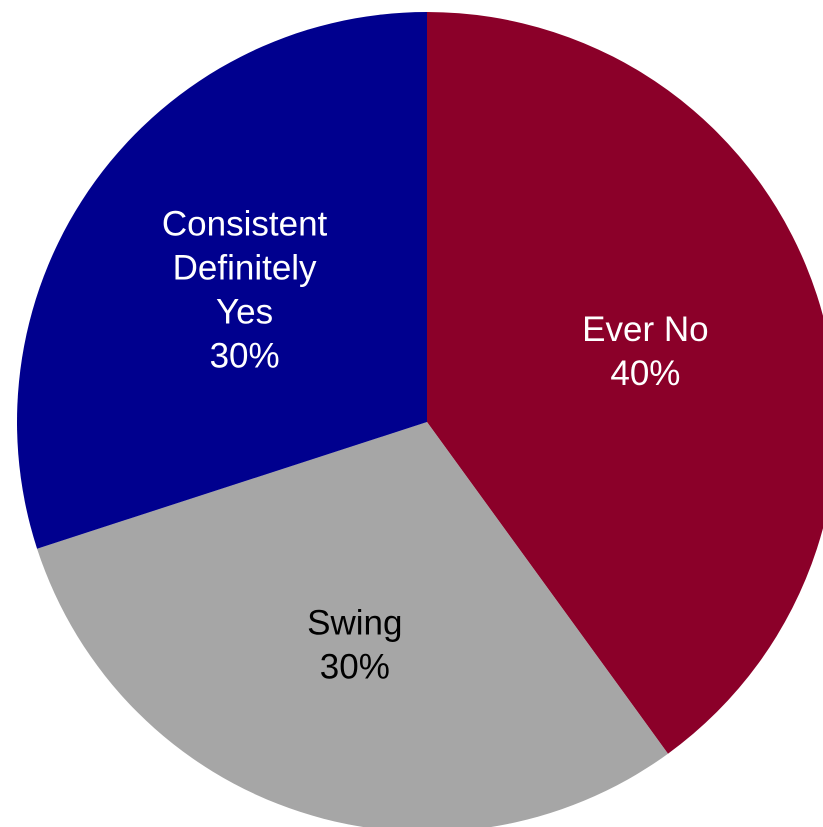 This screenshot has height=827, width=823. I want to click on data-label-line: Swing, so click(354, 622).